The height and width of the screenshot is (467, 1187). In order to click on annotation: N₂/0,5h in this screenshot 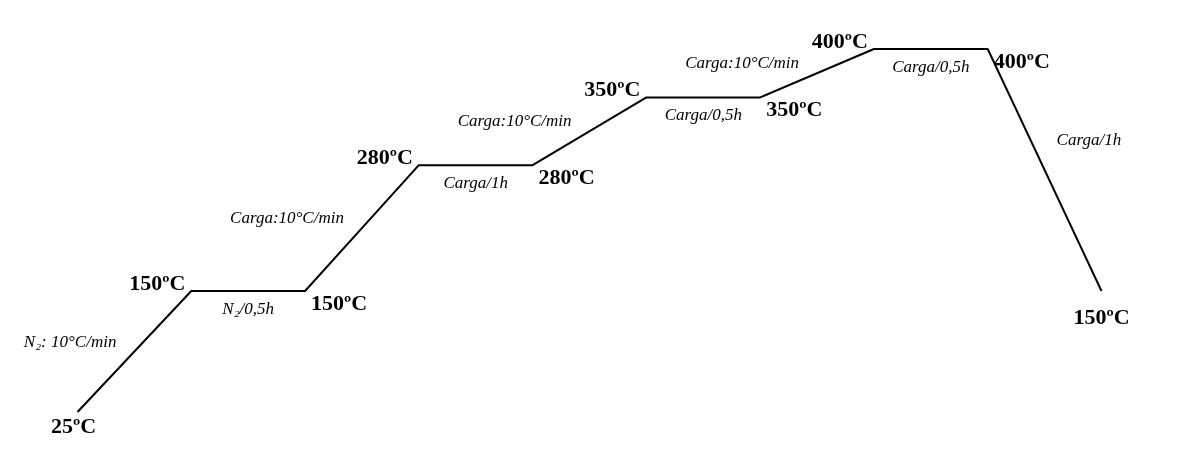, I will do `click(248, 308)`.